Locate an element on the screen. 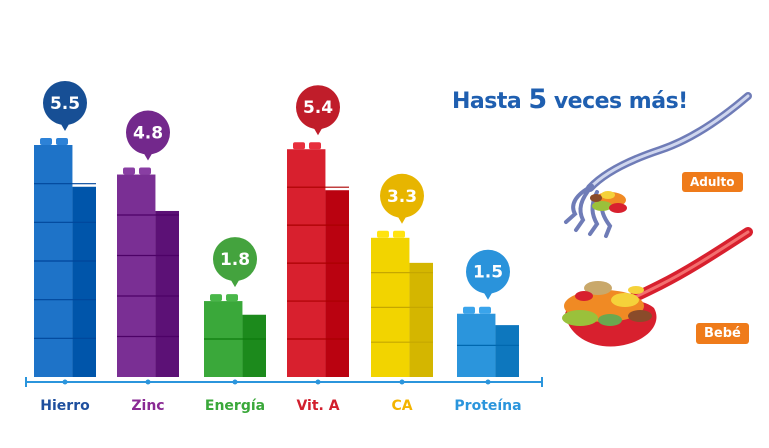 The image size is (769, 448). headline-prefix: Hasta is located at coordinates (490, 101).